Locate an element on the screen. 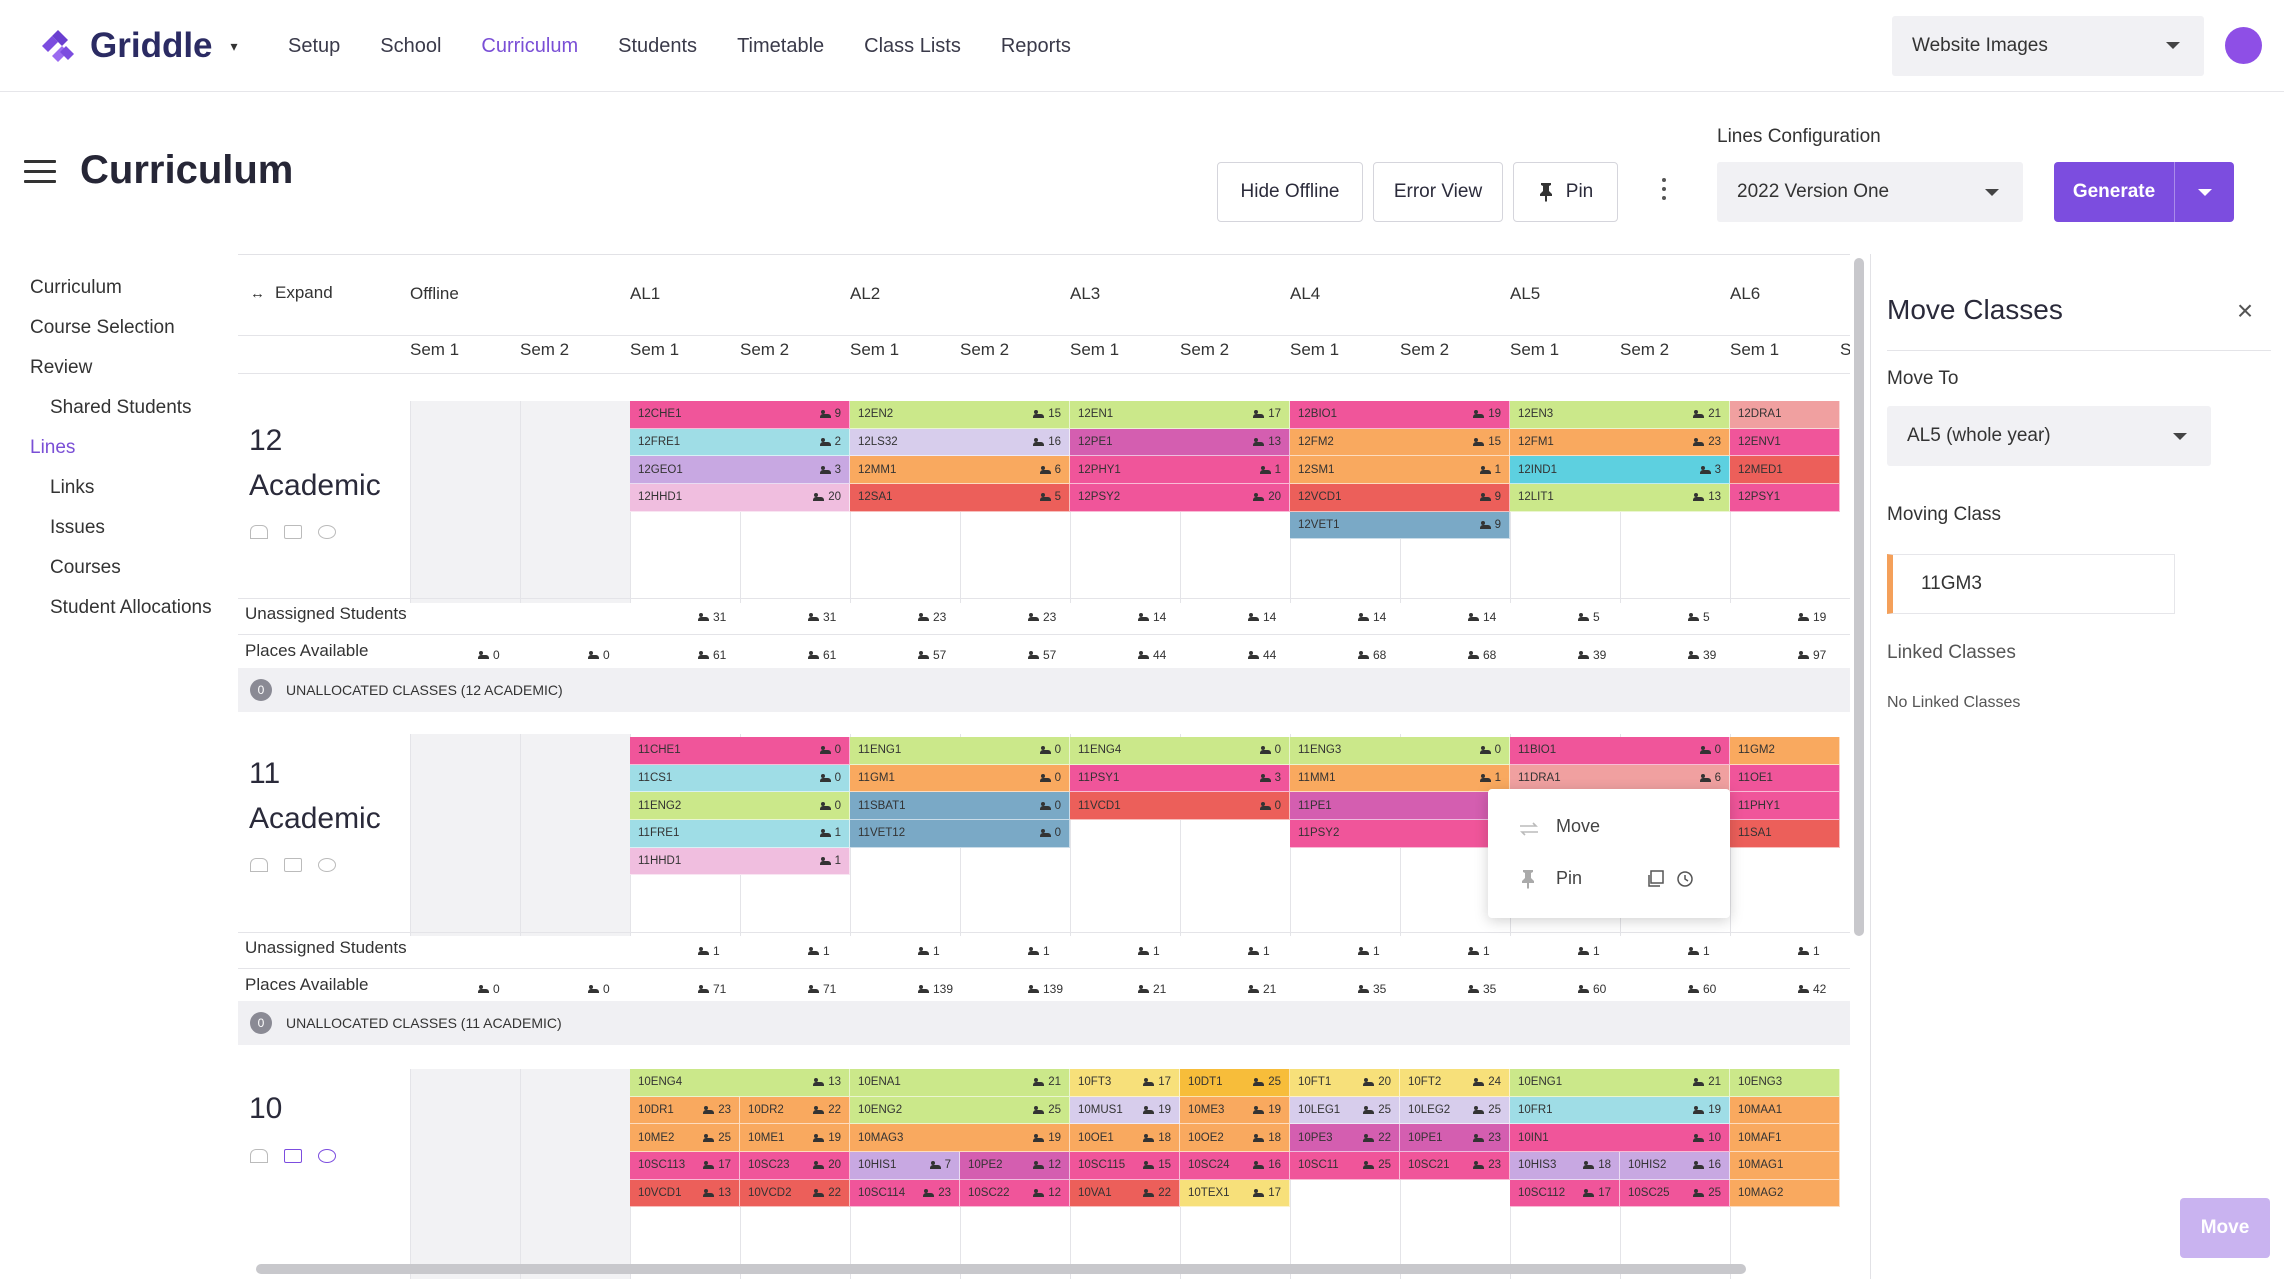  class-cell-10me1: 10ME1 19 is located at coordinates (795, 1138).